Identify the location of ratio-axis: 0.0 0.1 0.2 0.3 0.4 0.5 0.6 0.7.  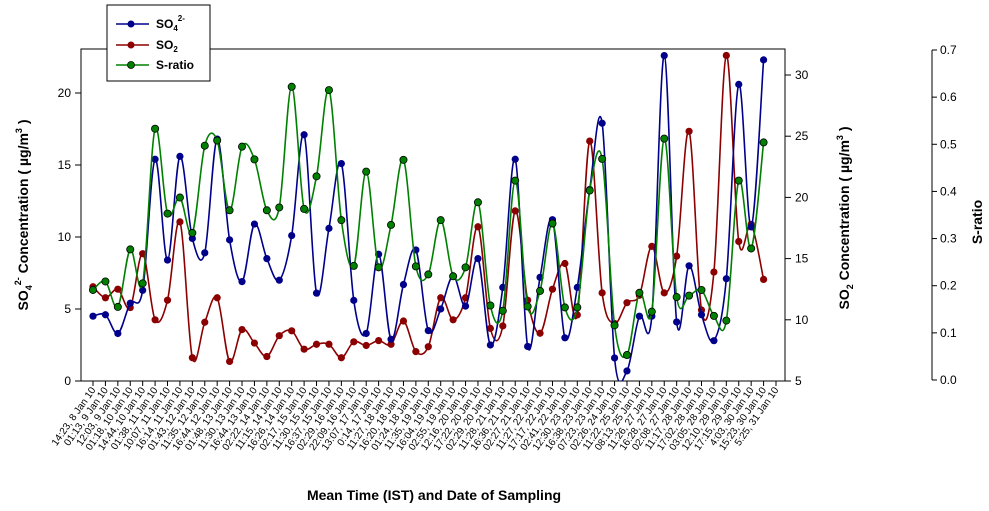
(944, 215).